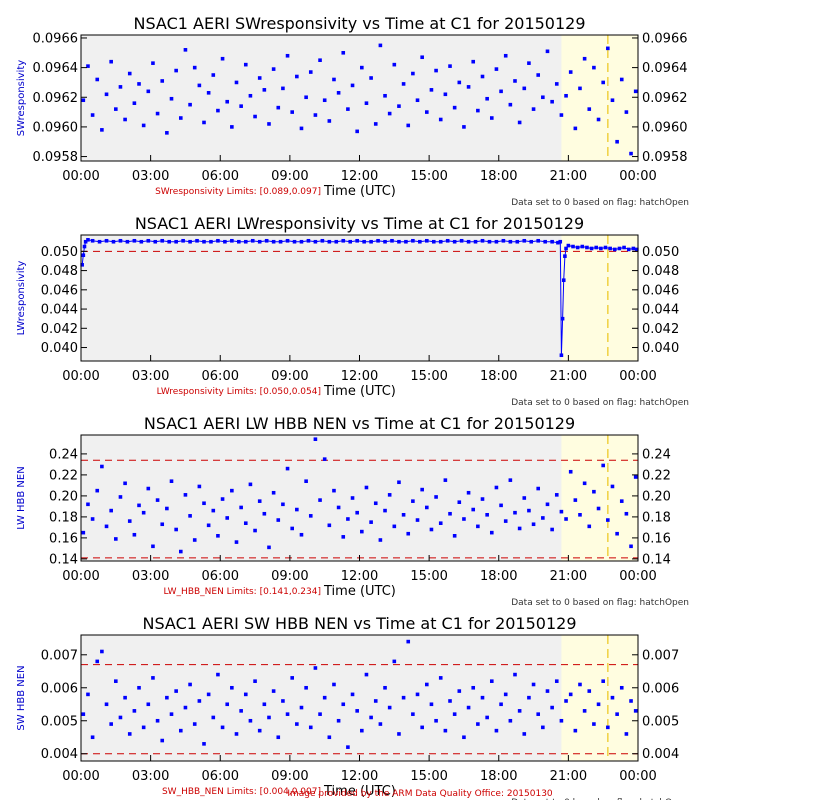 Image resolution: width=840 pixels, height=800 pixels. I want to click on y-tick-label: 0.0960, so click(56, 127).